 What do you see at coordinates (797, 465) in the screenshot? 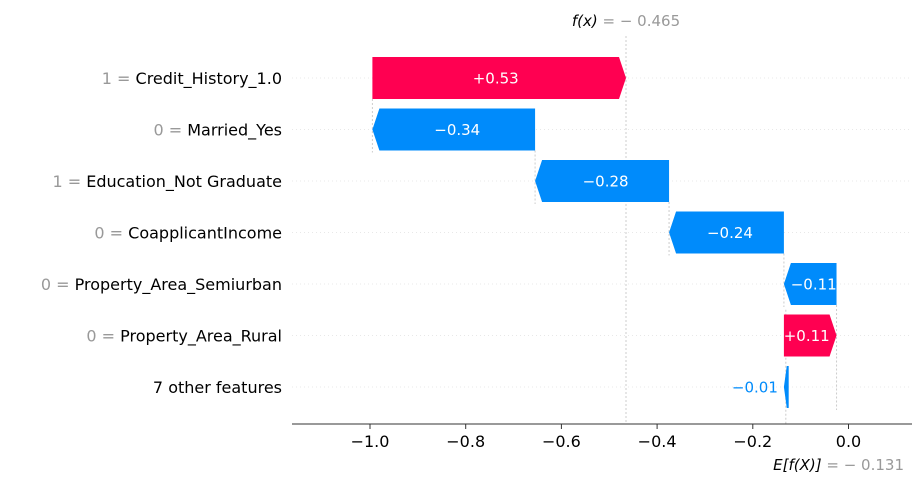
I see `efx-label: E[f(X)]` at bounding box center [797, 465].